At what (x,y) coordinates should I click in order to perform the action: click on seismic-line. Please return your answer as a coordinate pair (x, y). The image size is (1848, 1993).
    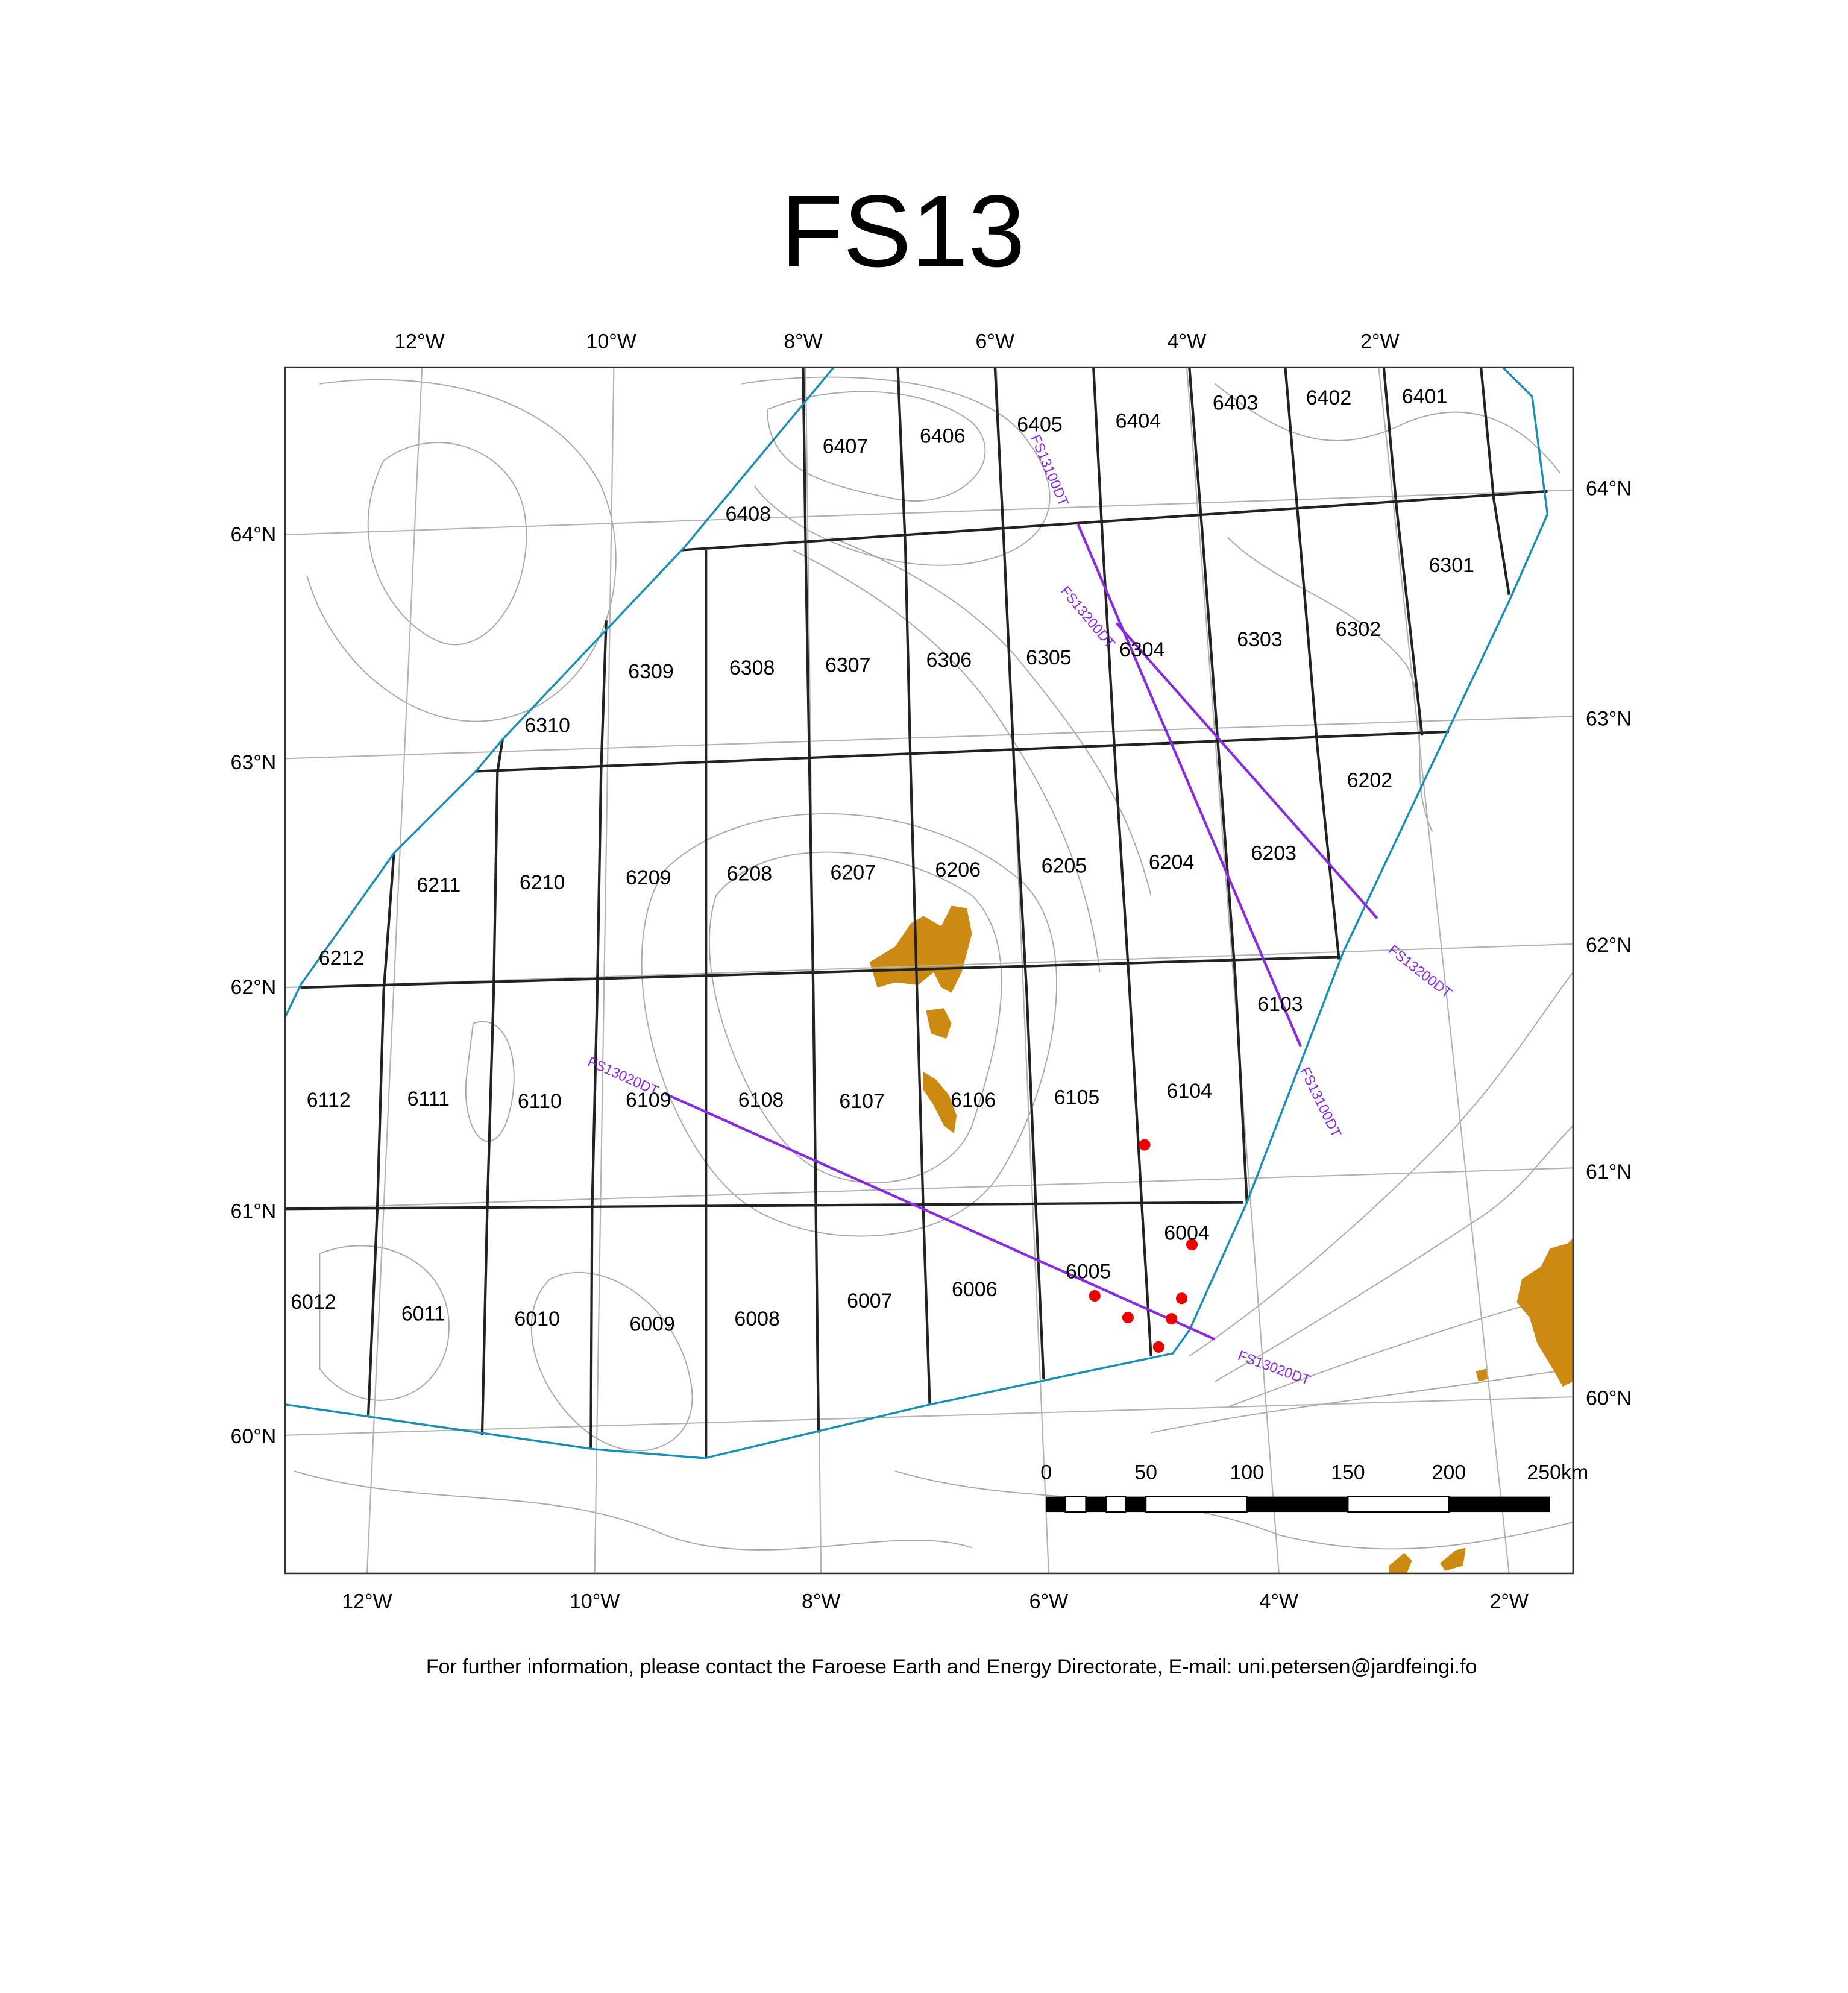
    Looking at the image, I should click on (1189, 785).